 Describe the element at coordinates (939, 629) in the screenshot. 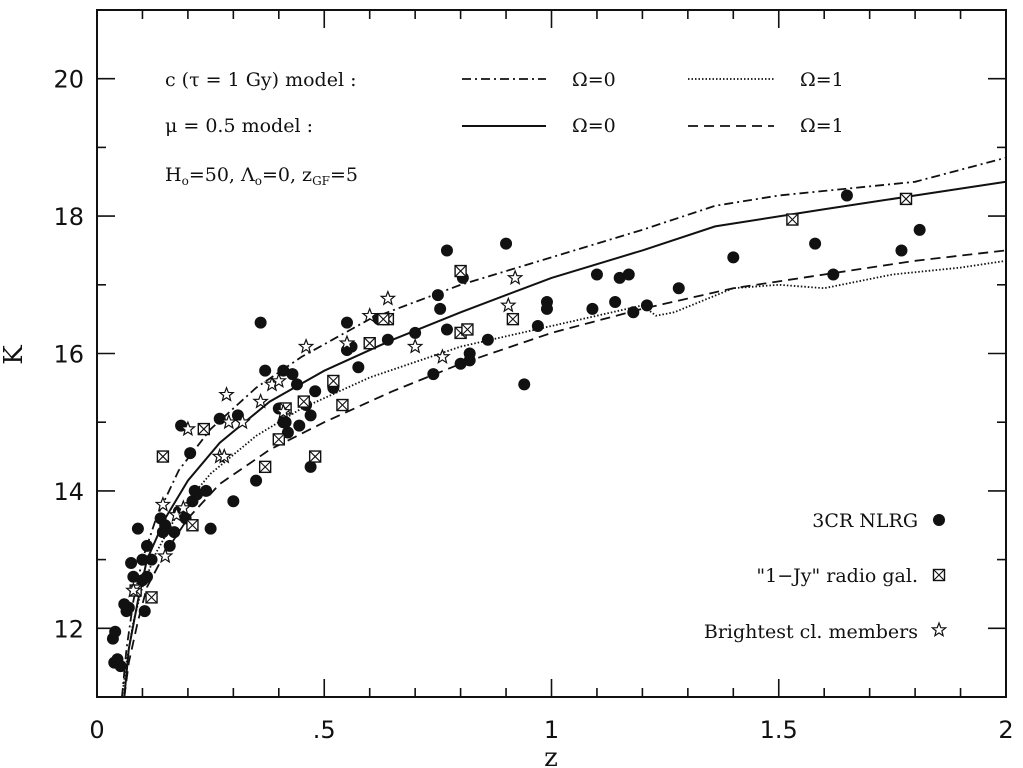

I see `legend-marker-star` at that location.